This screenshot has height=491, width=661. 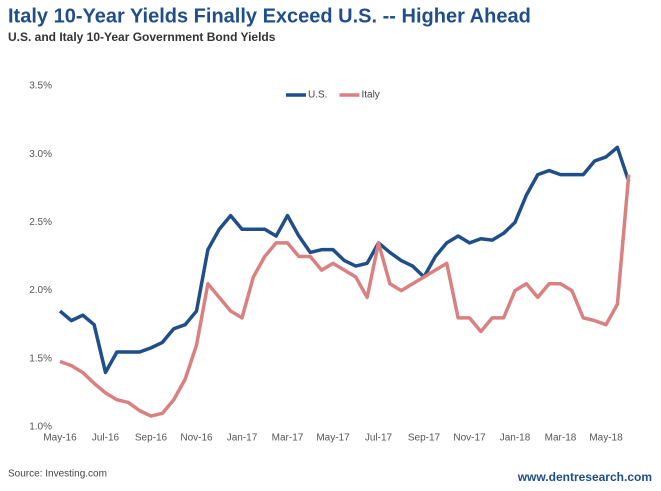 What do you see at coordinates (424, 438) in the screenshot?
I see `x-tick-label: Sep-17` at bounding box center [424, 438].